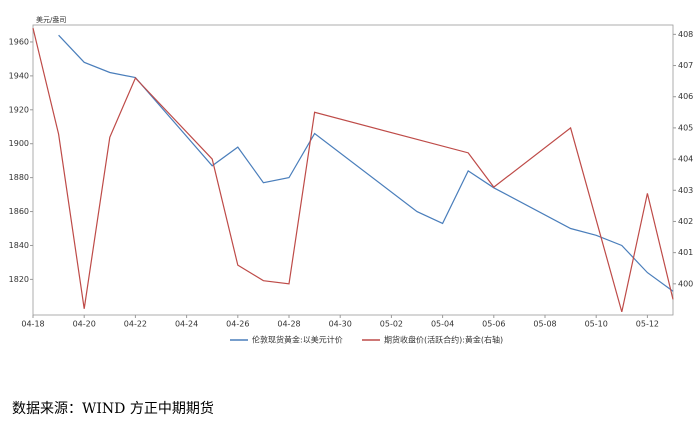 The image size is (700, 431). What do you see at coordinates (19, 109) in the screenshot?
I see `y-tick-label: 1920` at bounding box center [19, 109].